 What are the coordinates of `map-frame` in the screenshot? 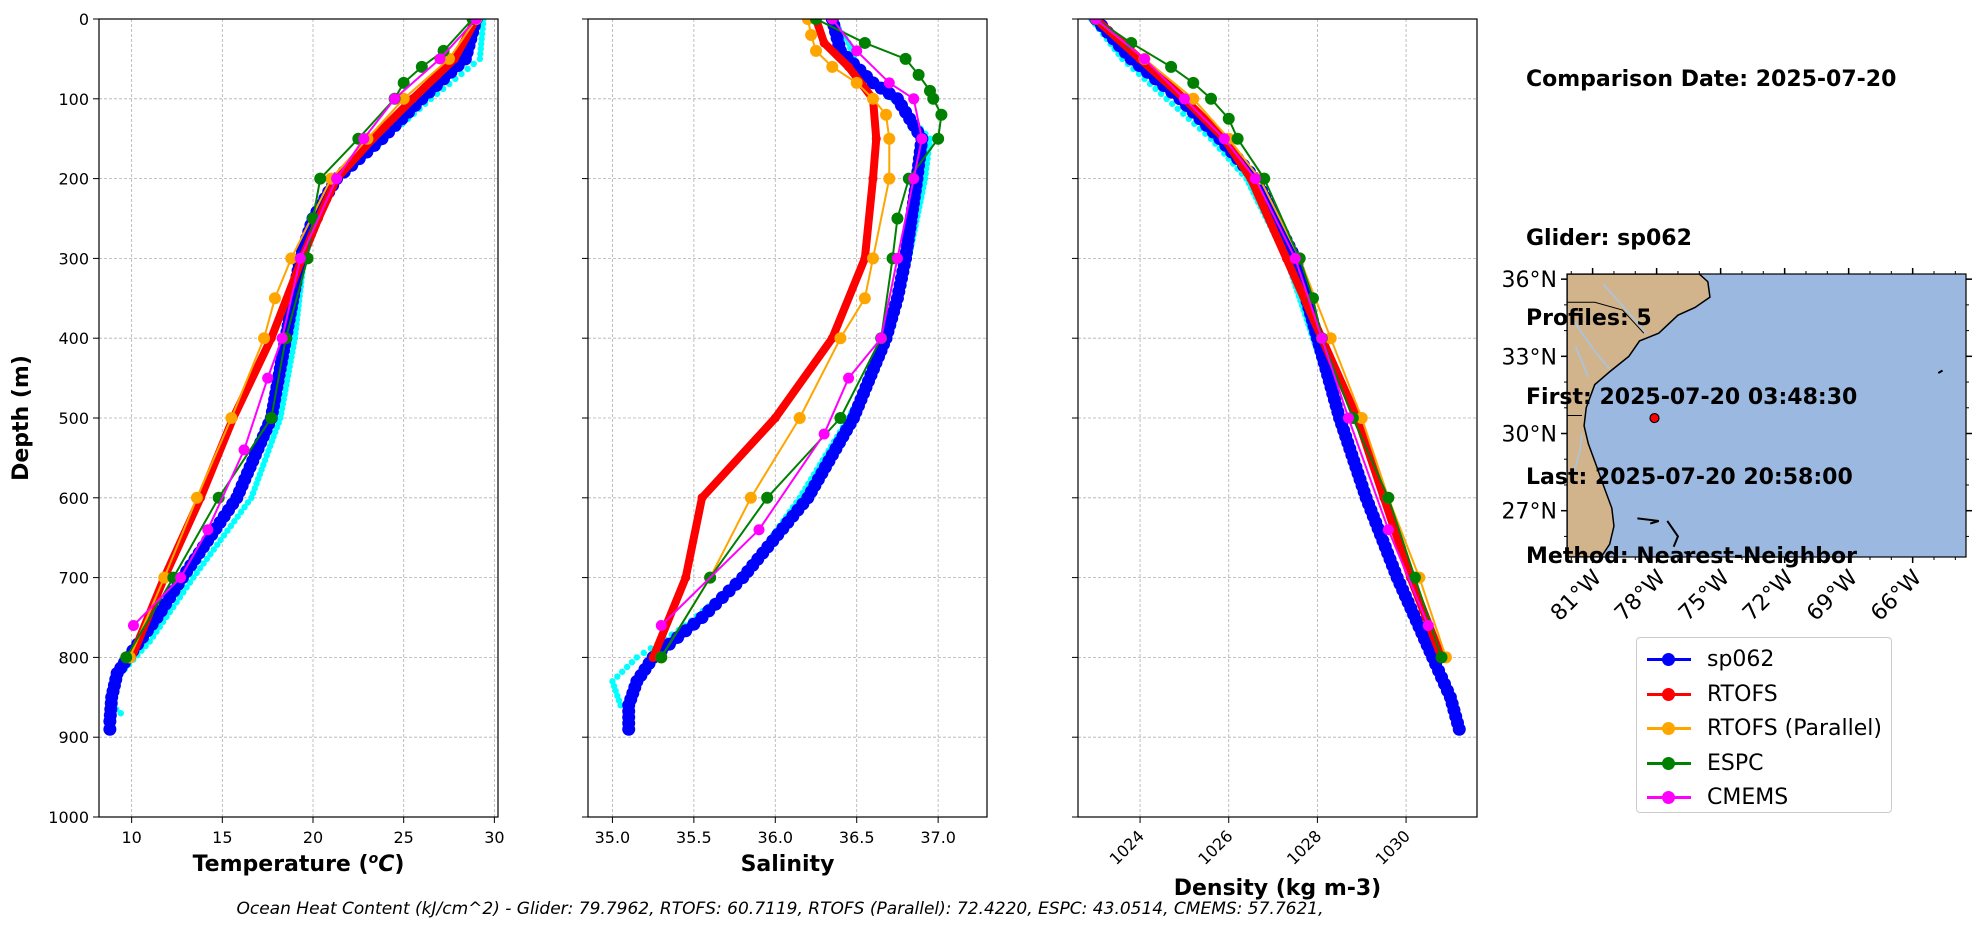 It's located at (1766, 415).